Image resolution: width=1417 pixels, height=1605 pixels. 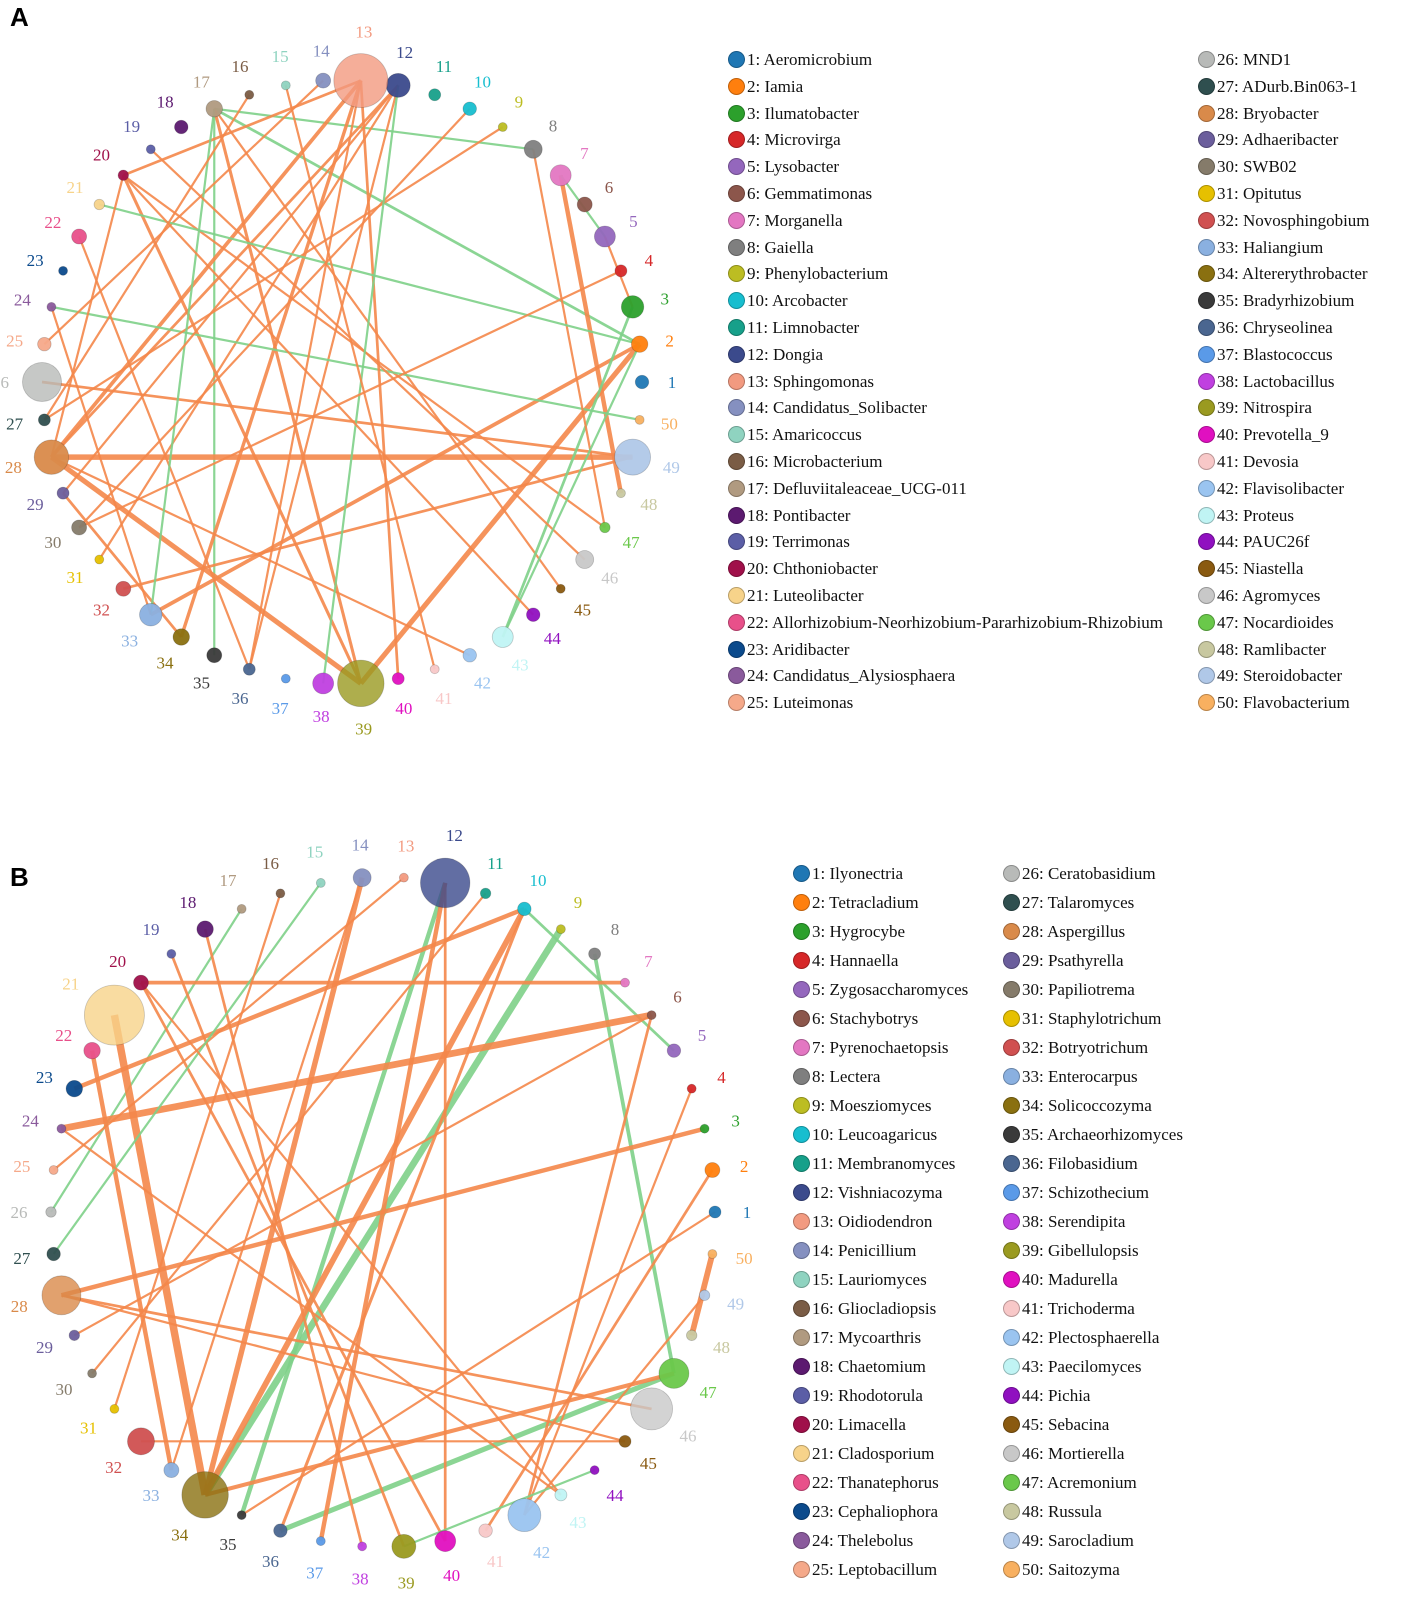 What do you see at coordinates (1085, 1047) in the screenshot?
I see `legend-label-b-32: 32: Botryotrichum` at bounding box center [1085, 1047].